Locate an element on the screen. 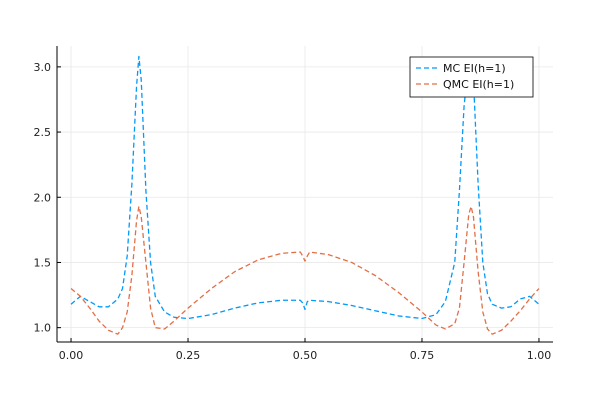 The height and width of the screenshot is (400, 600). legend-label-1: MC EI(h=1) is located at coordinates (474, 68).